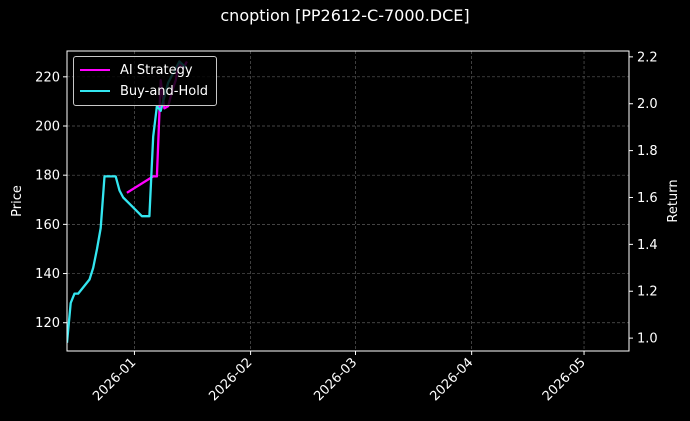 The image size is (690, 421). What do you see at coordinates (345, 15) in the screenshot?
I see `chart-title: cnoption [PP2612-C-7000.DCE]` at bounding box center [345, 15].